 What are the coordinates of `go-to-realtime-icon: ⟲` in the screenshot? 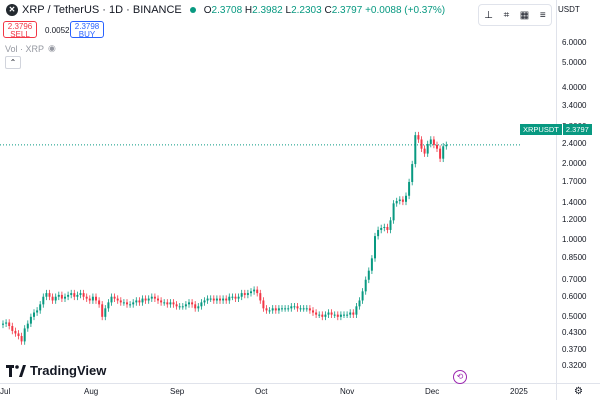 It's located at (460, 377).